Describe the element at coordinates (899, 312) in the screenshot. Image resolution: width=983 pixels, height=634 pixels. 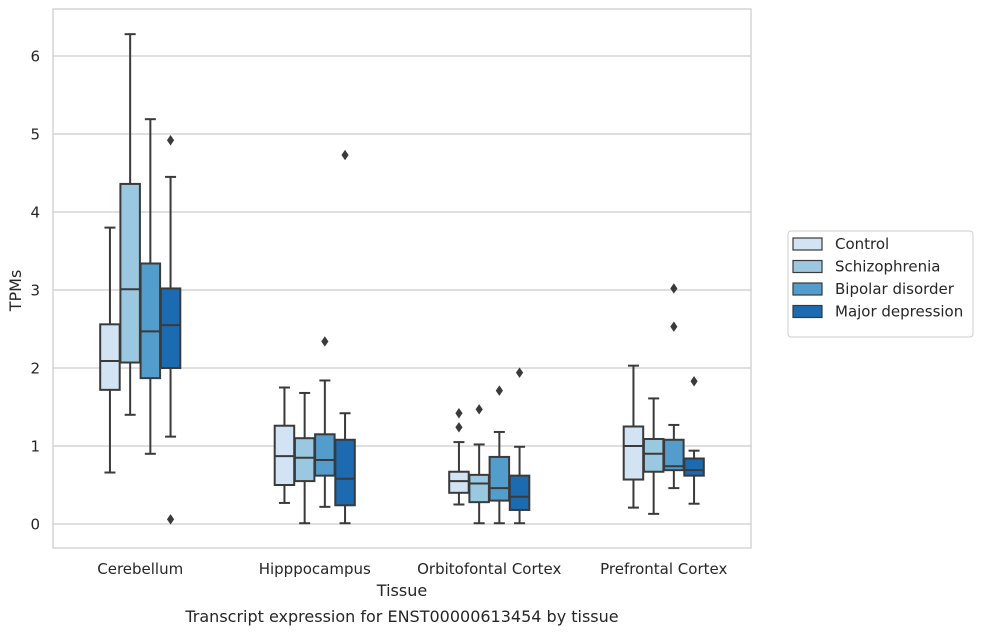
I see `legend-label: Major depression` at that location.